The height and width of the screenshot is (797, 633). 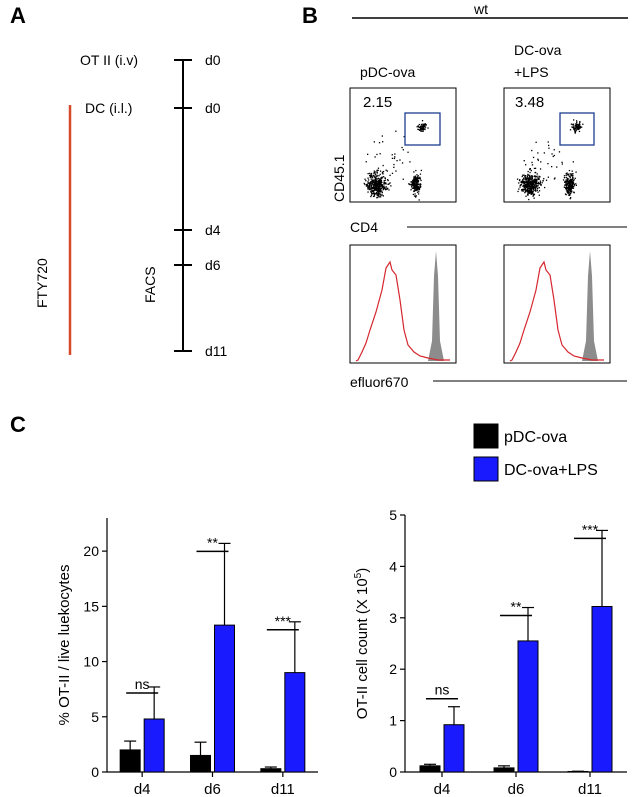 I want to click on y-tick-label: 2, so click(x=393, y=669).